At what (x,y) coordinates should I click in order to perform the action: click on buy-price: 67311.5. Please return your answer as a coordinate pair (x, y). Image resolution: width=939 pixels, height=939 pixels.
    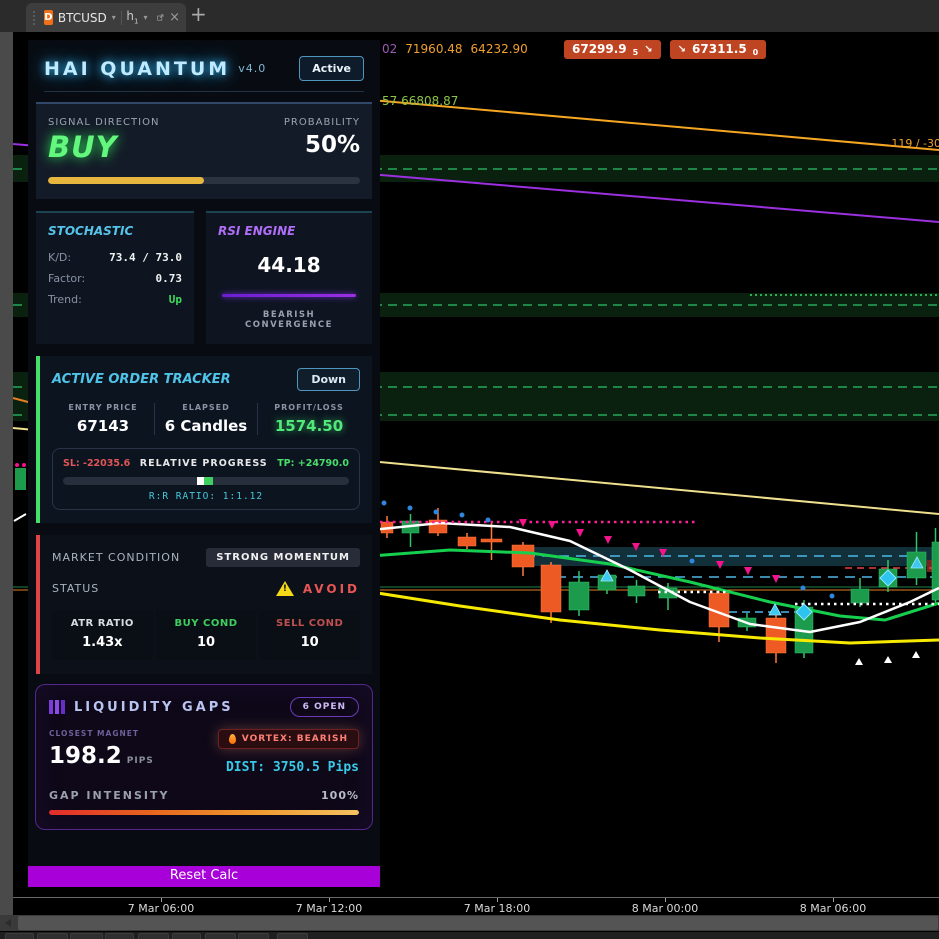
    Looking at the image, I should click on (719, 49).